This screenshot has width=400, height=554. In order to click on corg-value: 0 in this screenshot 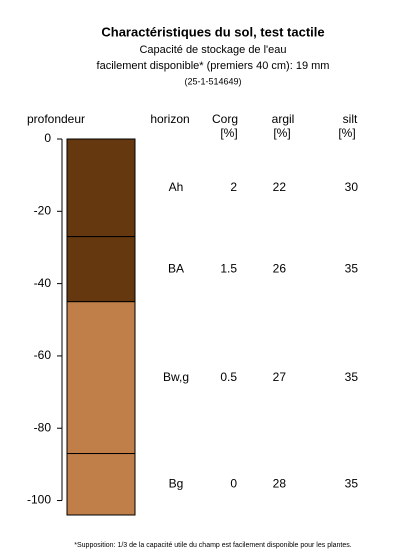, I will do `click(233, 483)`.